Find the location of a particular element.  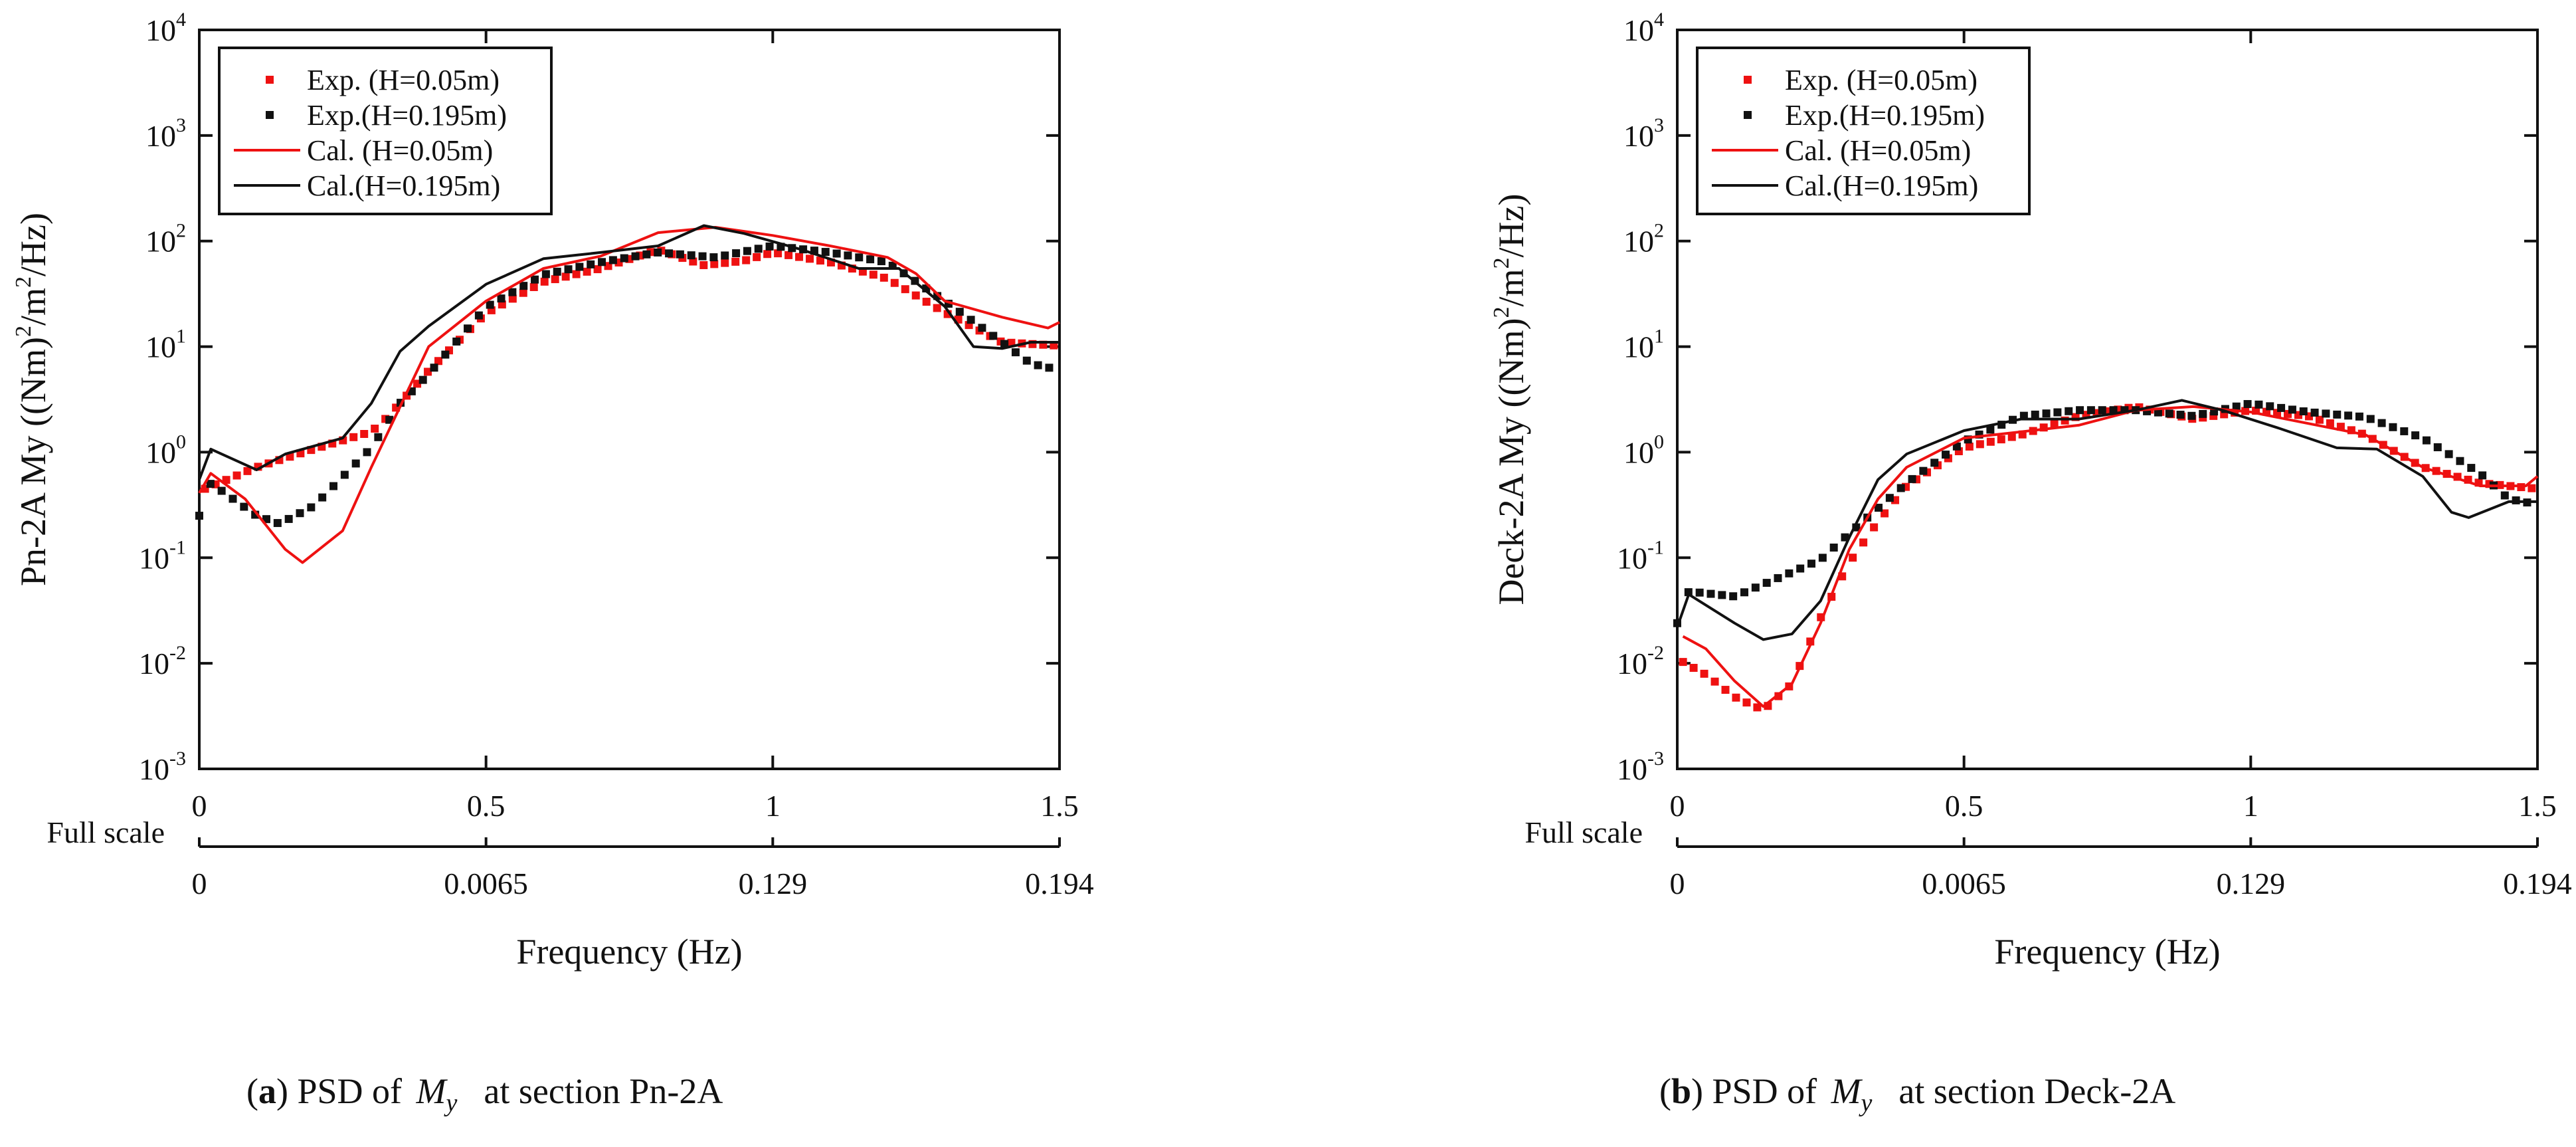

caption-subscript: y is located at coordinates (451, 1103).